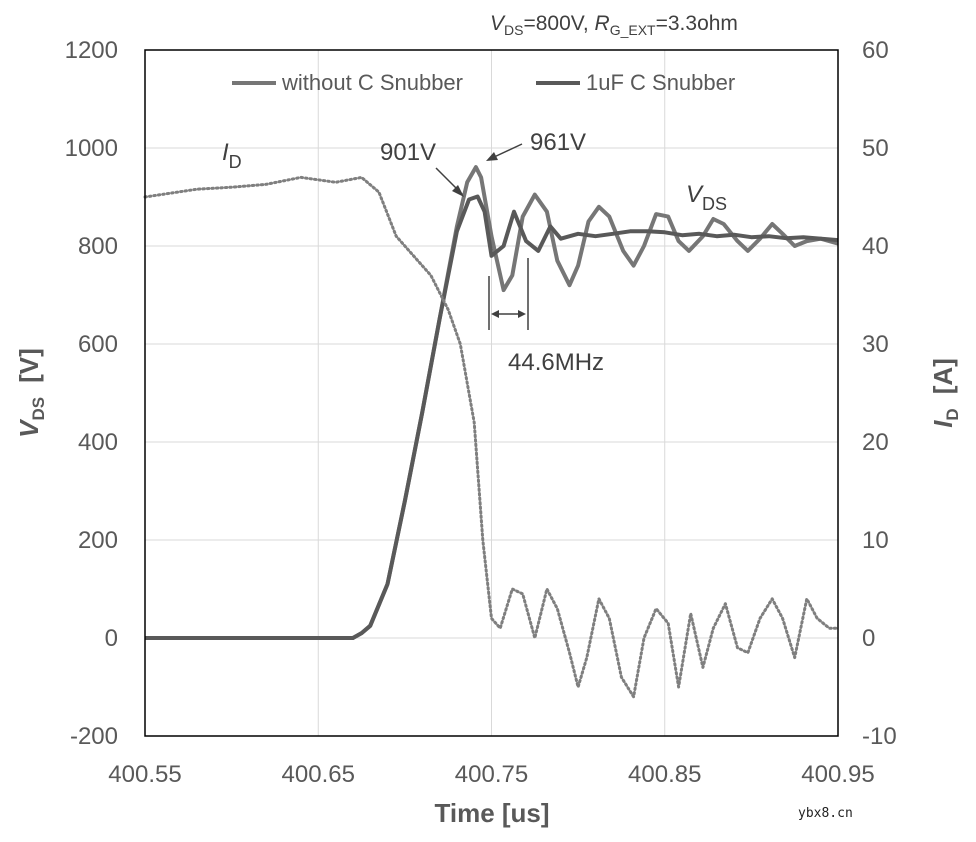 This screenshot has height=842, width=976. What do you see at coordinates (879, 736) in the screenshot?
I see `y-right-tick-label: -10` at bounding box center [879, 736].